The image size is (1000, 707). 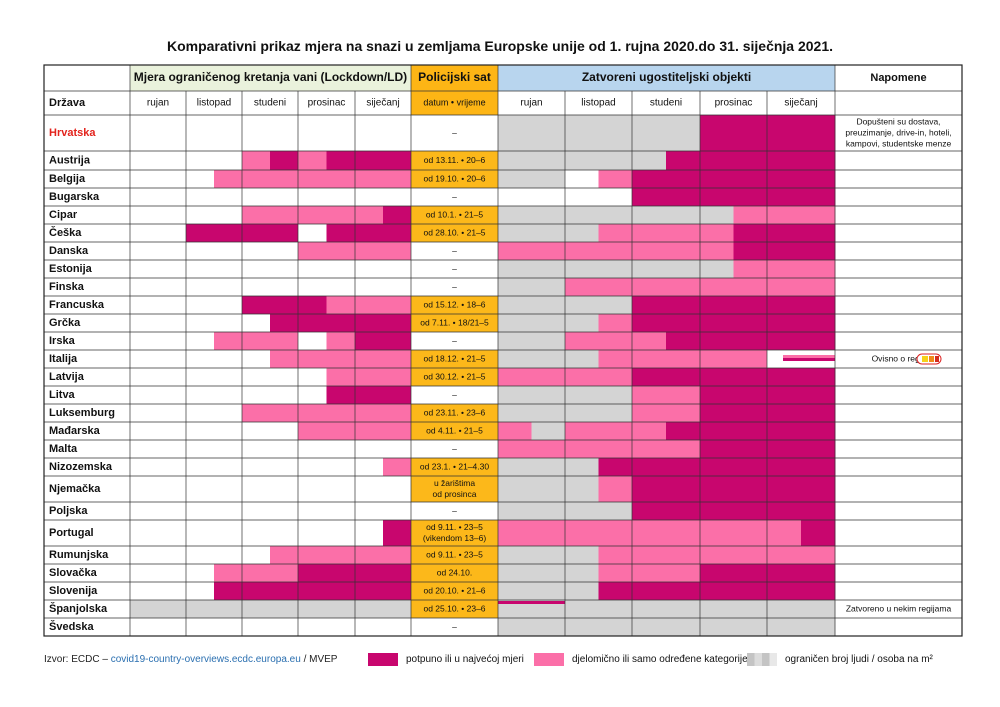 I want to click on header-lockdown-month: prosinac, so click(x=327, y=103).